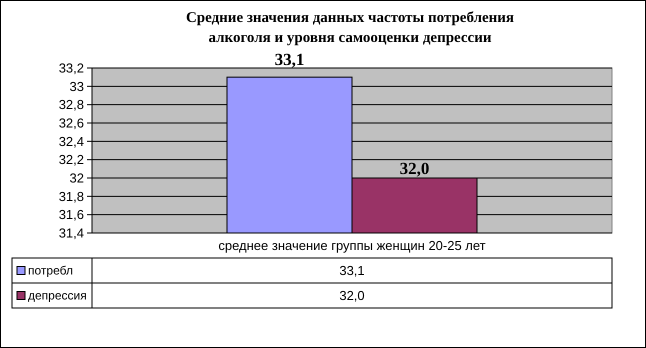 Image resolution: width=646 pixels, height=348 pixels. I want to click on data-label: 33,1, so click(289, 59).